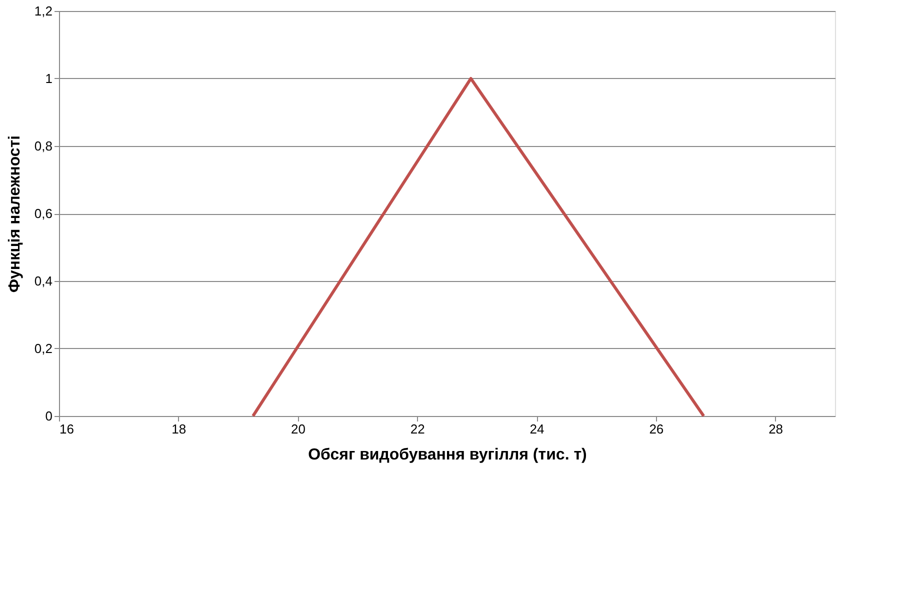 This screenshot has height=604, width=904. What do you see at coordinates (417, 429) in the screenshot?
I see `x-tick-label: 22` at bounding box center [417, 429].